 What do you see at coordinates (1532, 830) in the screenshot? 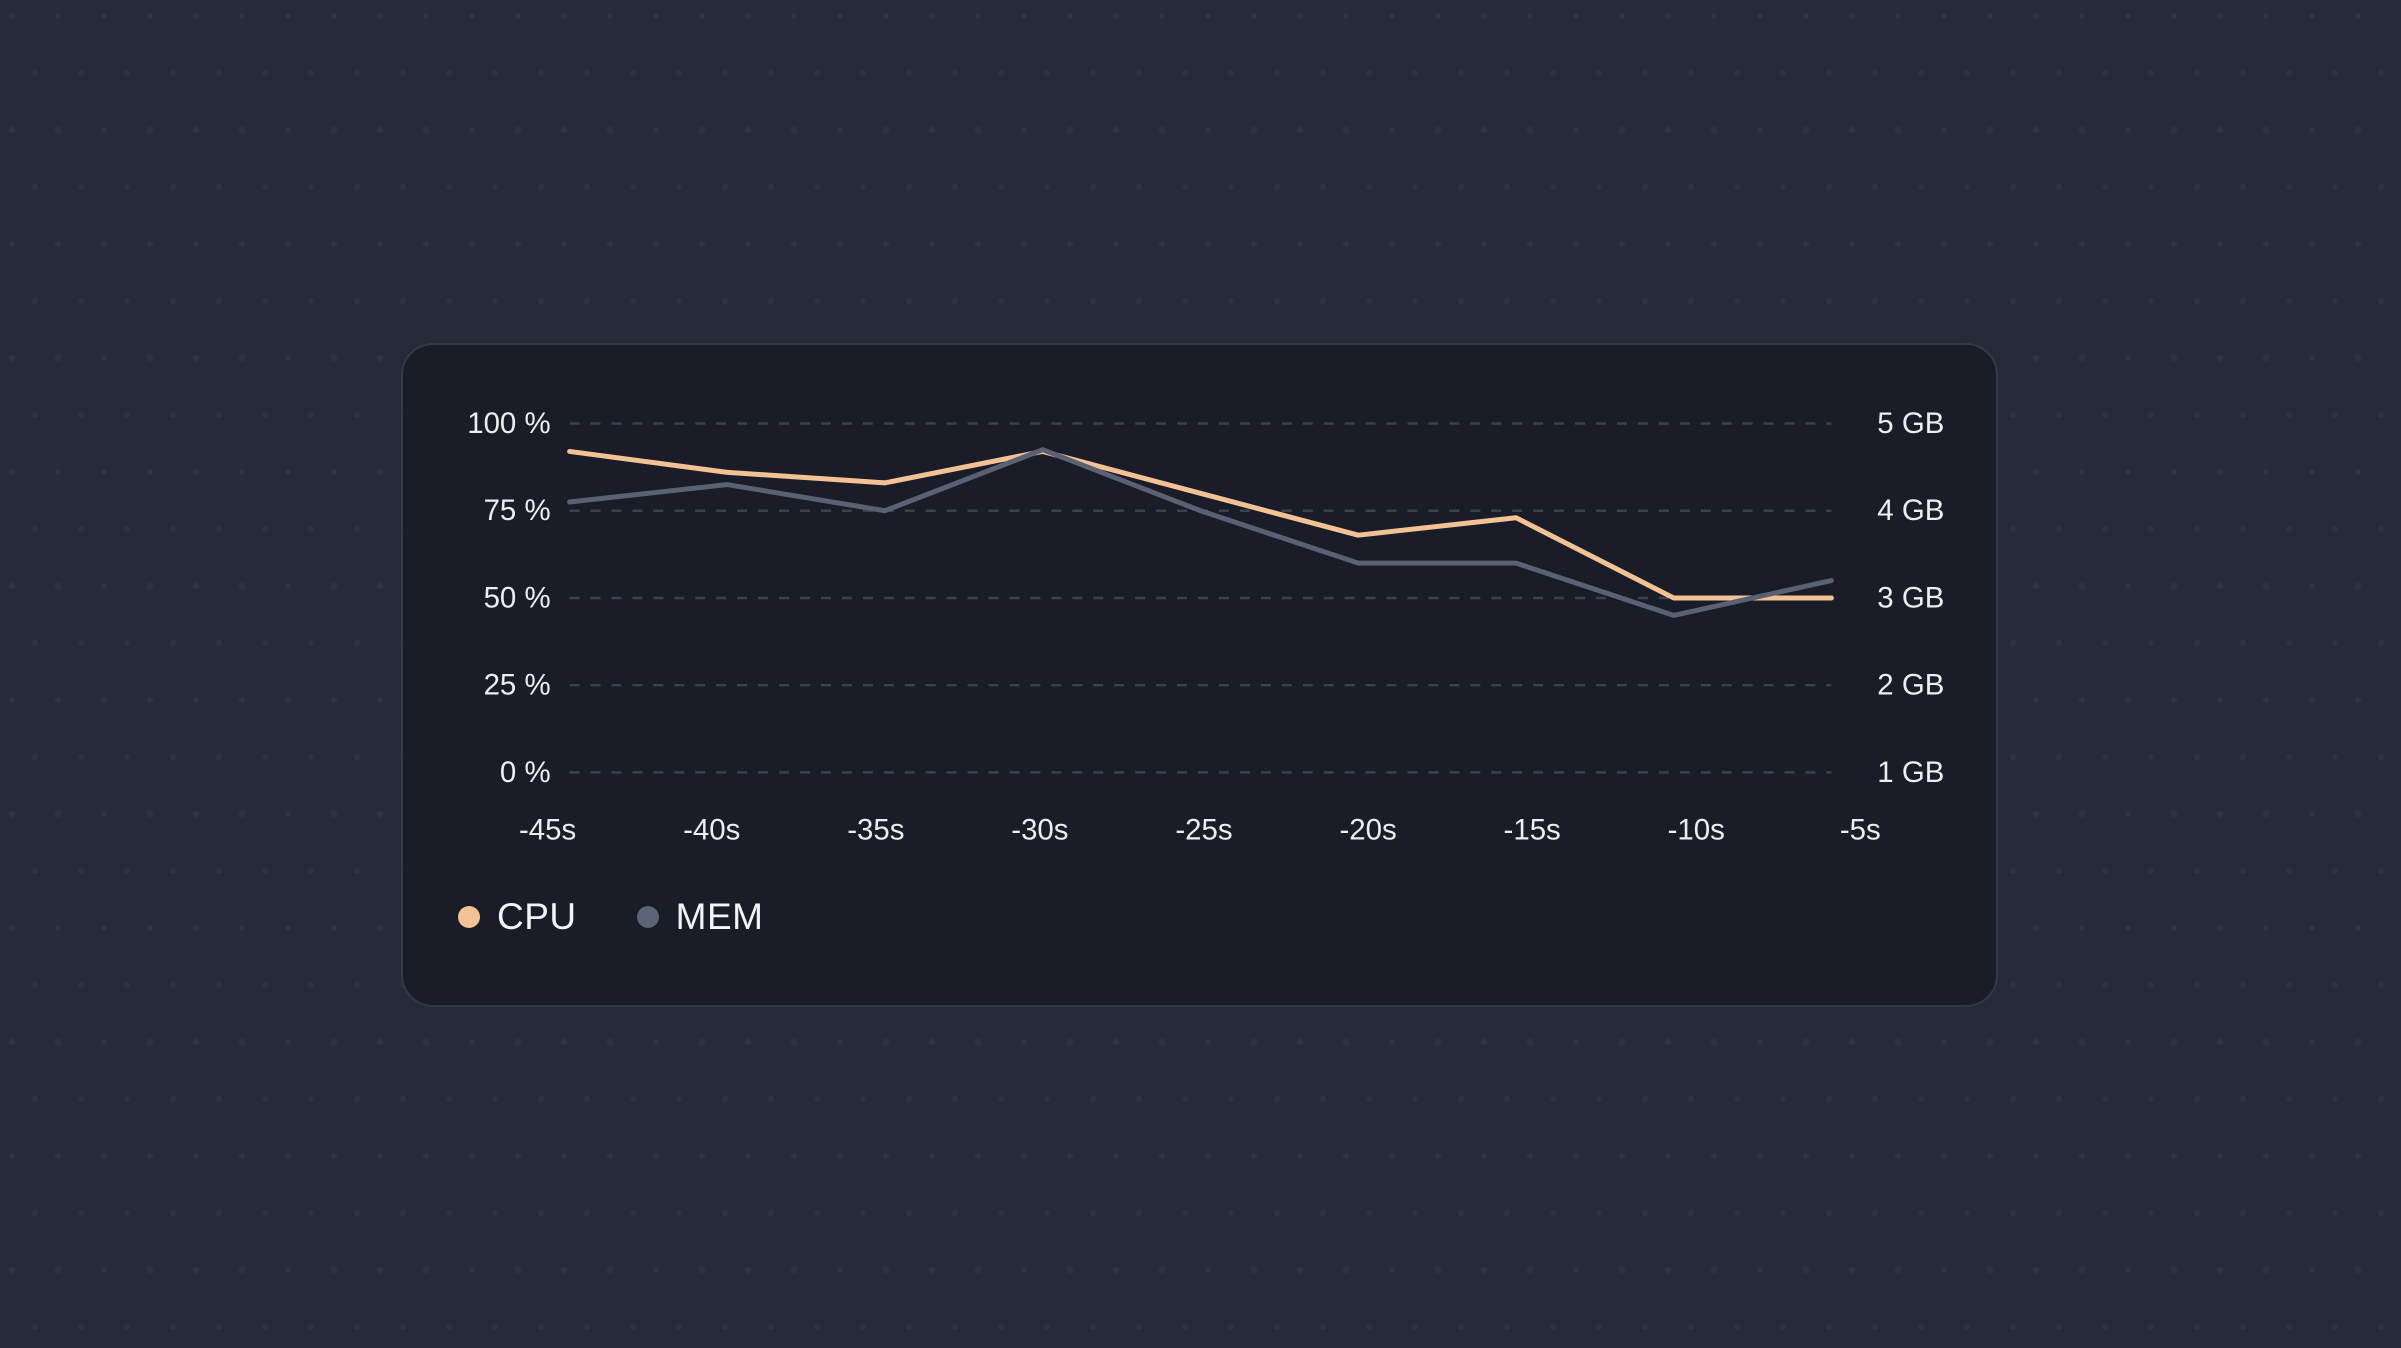
I see `x-axis-tick-label: -15s` at bounding box center [1532, 830].